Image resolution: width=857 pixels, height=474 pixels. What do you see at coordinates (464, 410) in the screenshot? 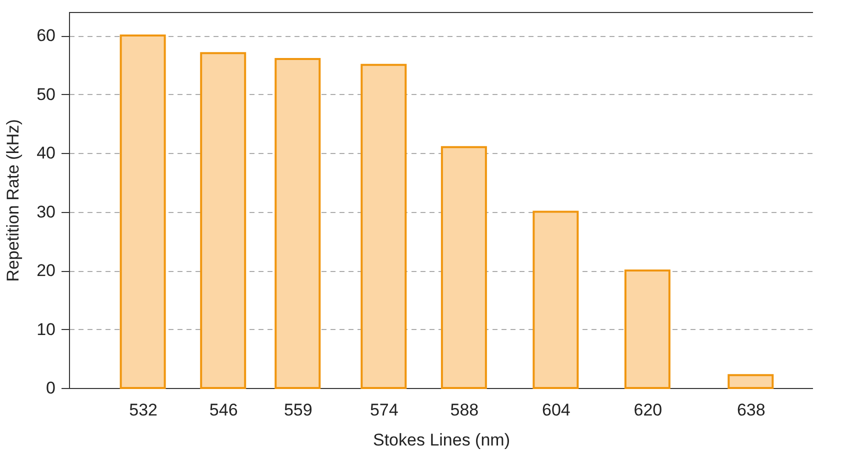
I see `x-tick-label: 588` at bounding box center [464, 410].